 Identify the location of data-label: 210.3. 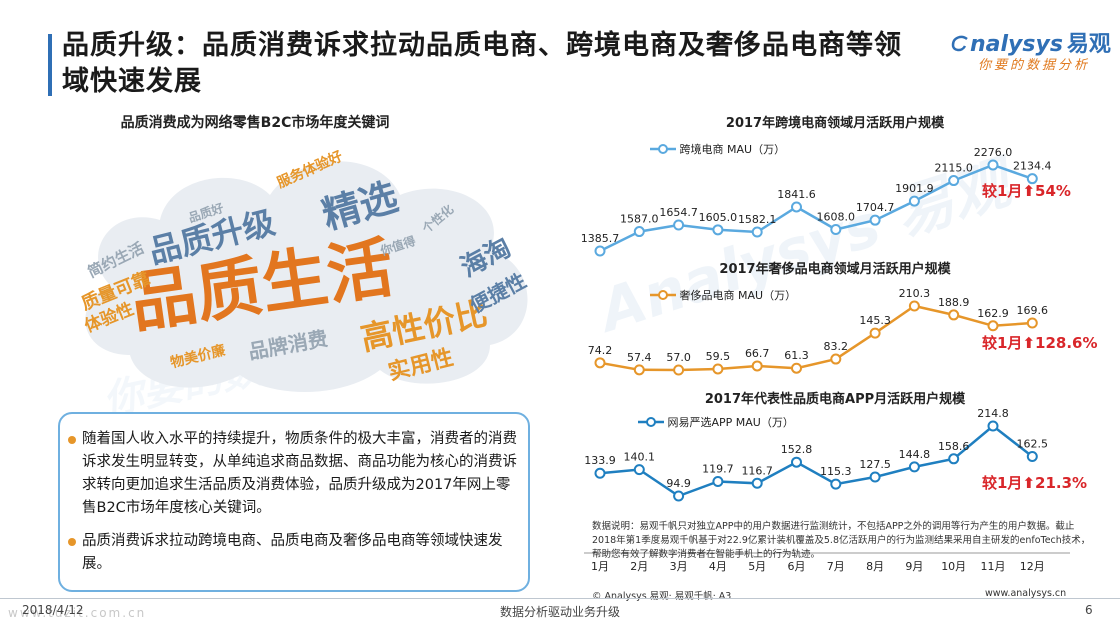
(915, 293).